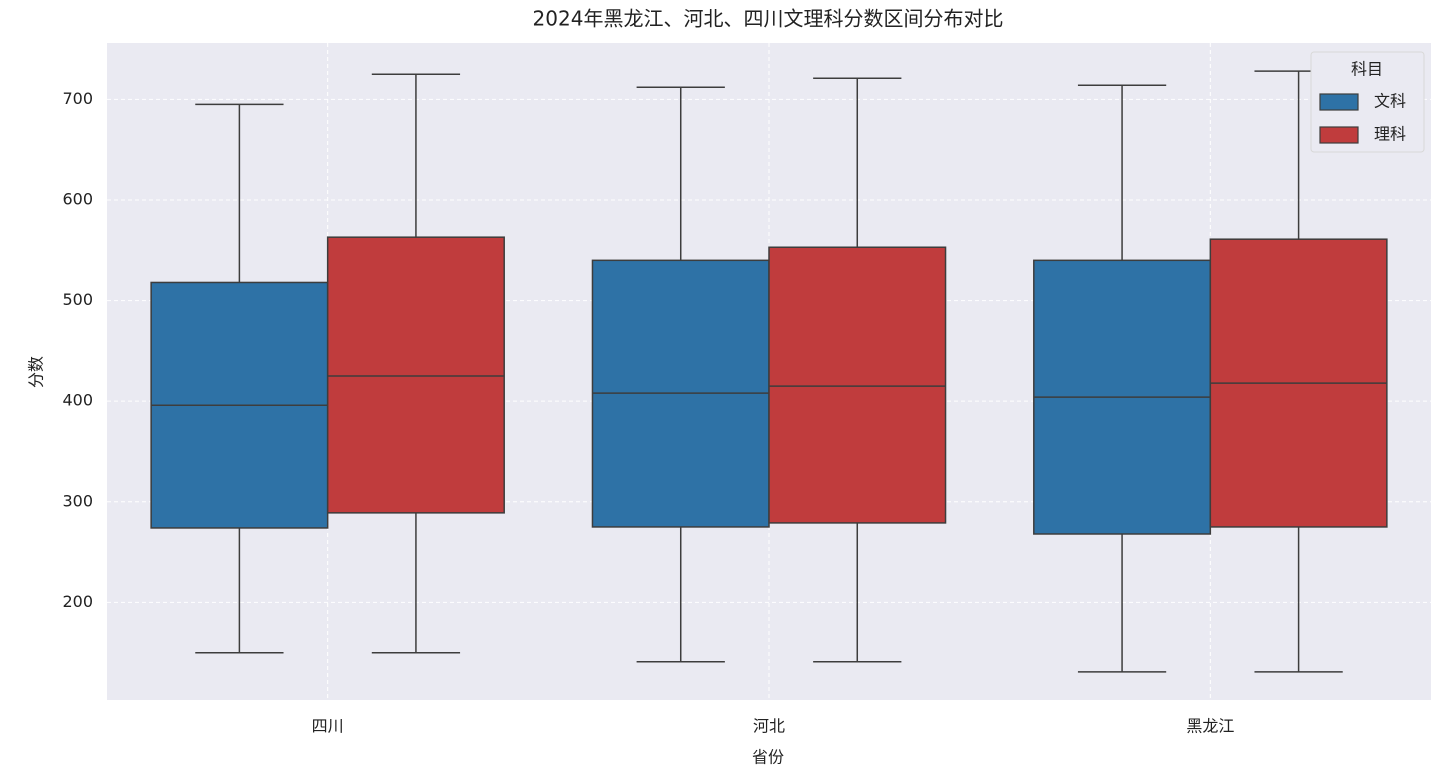 This screenshot has width=1454, height=775. I want to click on legend-label: 文科, so click(1390, 101).